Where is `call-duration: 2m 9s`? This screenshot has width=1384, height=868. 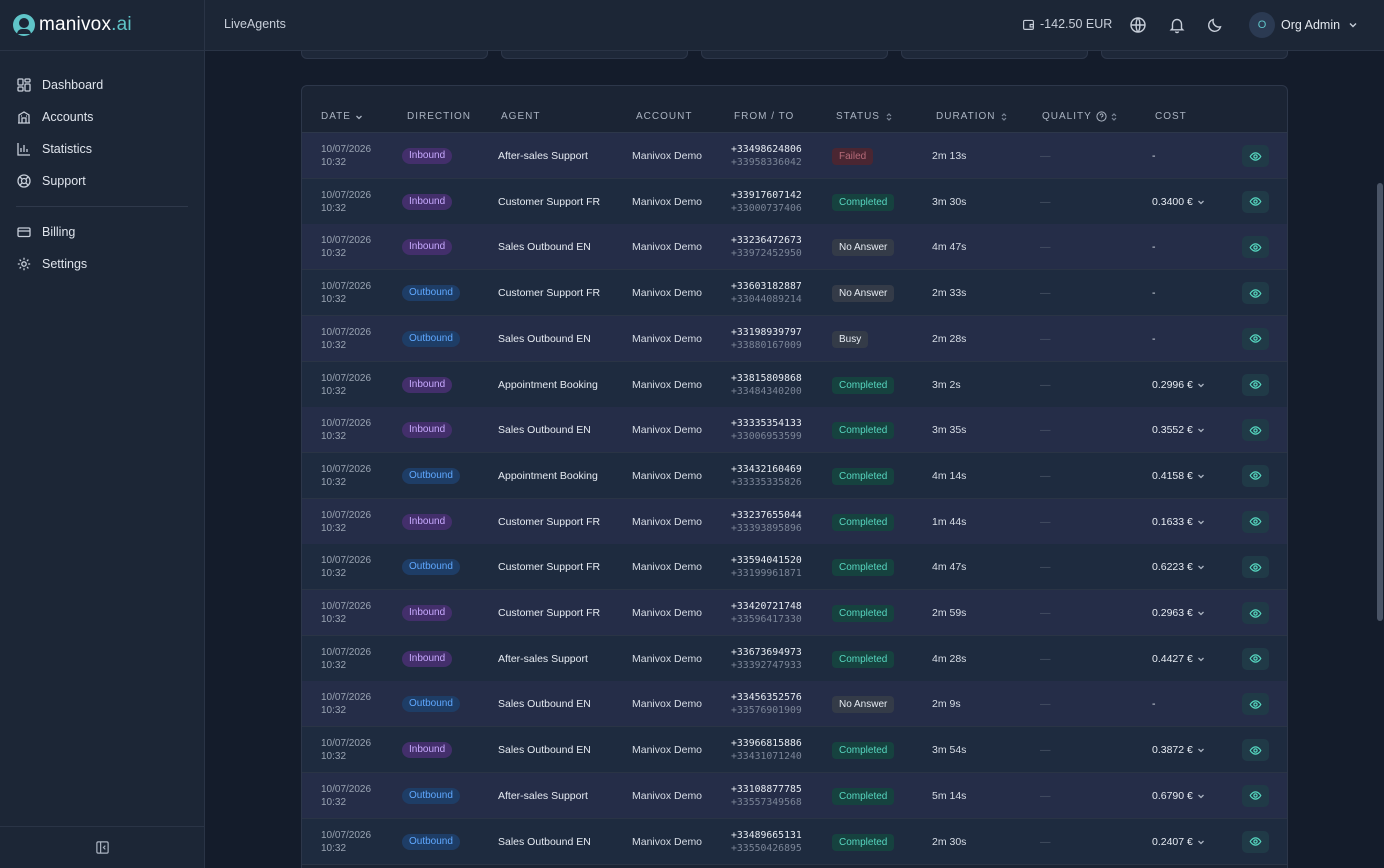 call-duration: 2m 9s is located at coordinates (946, 704).